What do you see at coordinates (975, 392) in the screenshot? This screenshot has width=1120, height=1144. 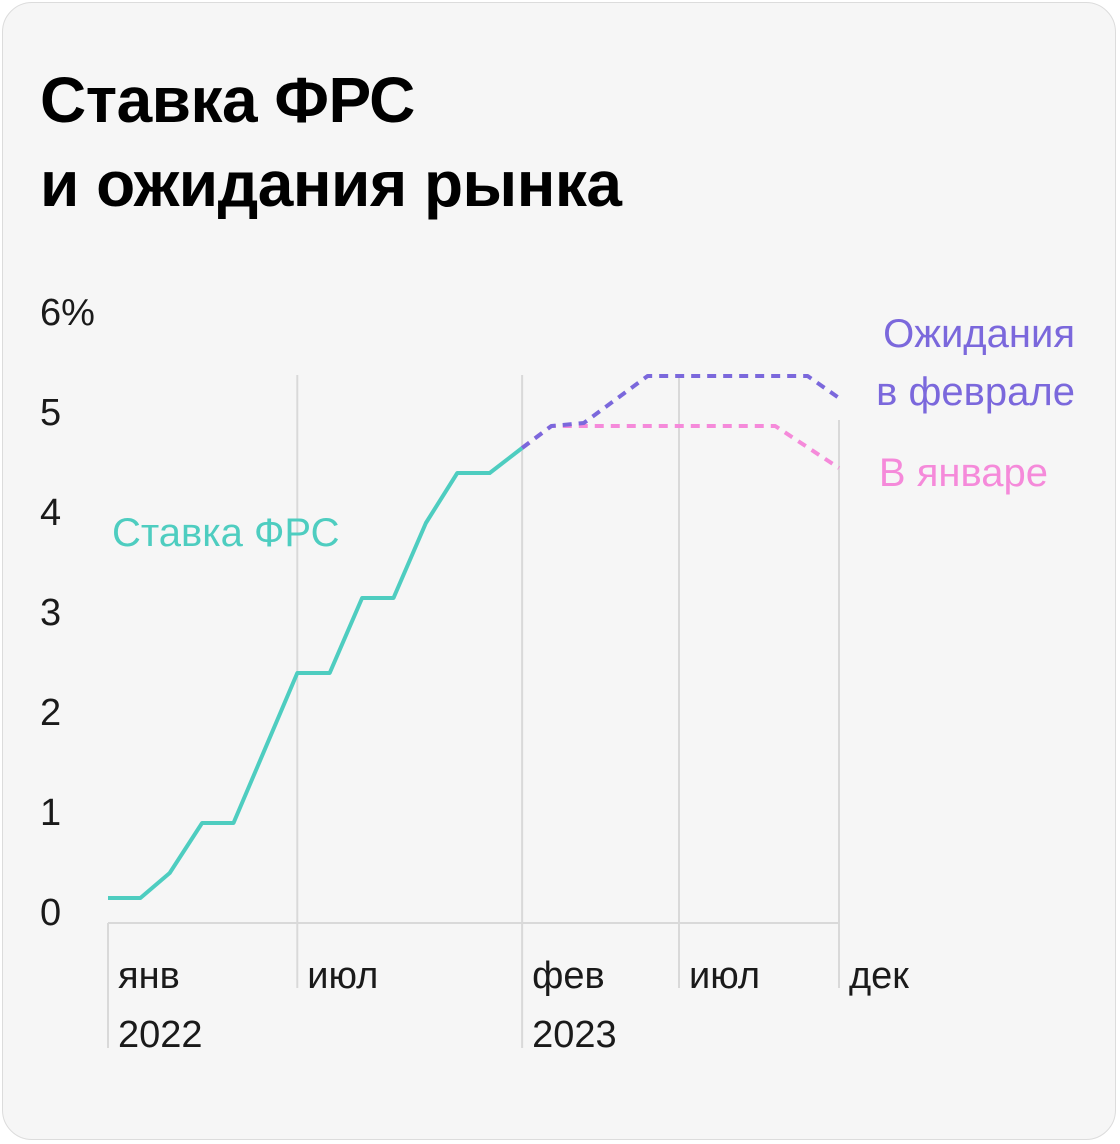 I see `series-label: в феврале` at bounding box center [975, 392].